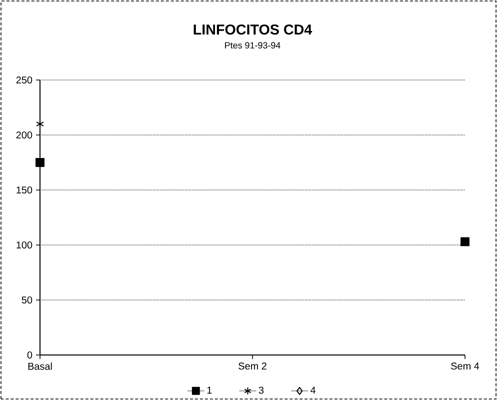  Describe the element at coordinates (27, 300) in the screenshot. I see `y-tick-label: 50` at that location.